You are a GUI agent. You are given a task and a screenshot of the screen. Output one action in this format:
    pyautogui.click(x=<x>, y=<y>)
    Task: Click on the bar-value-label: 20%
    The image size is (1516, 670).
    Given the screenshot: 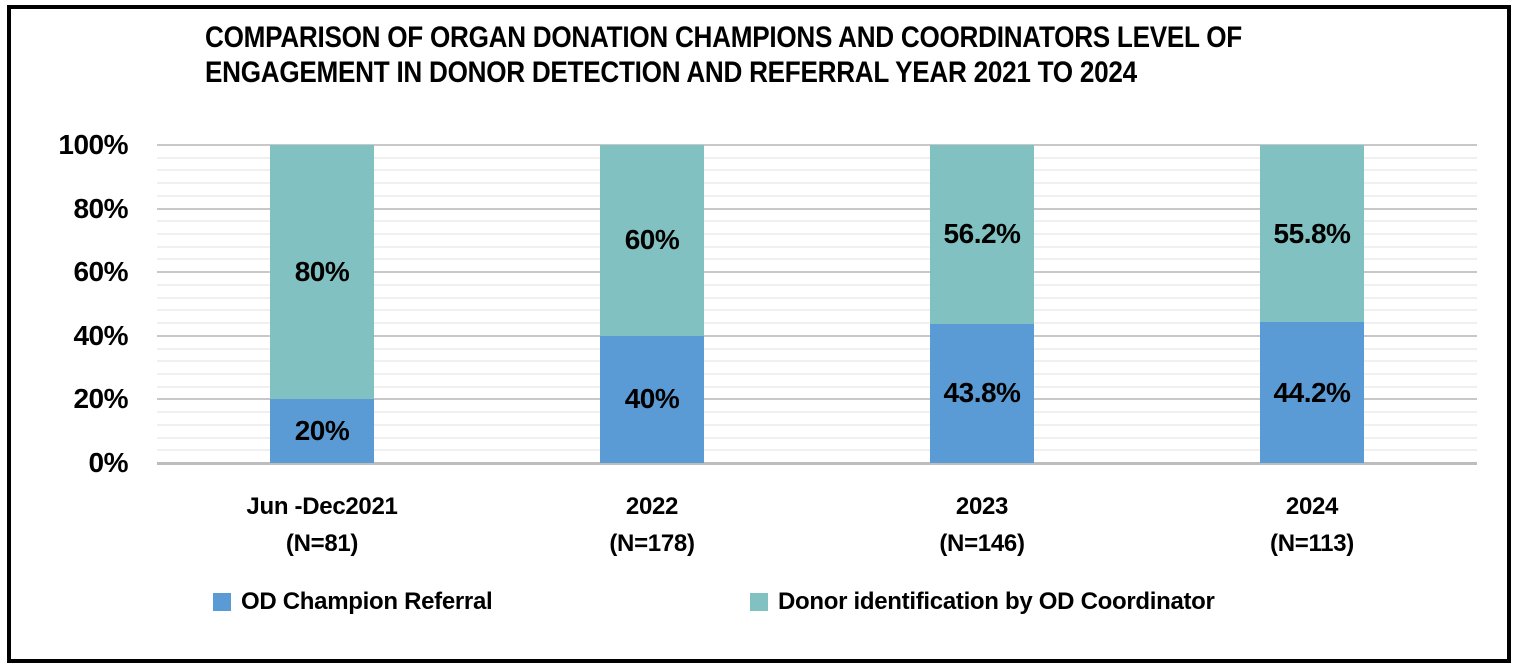 What is the action you would take?
    pyautogui.click(x=322, y=431)
    